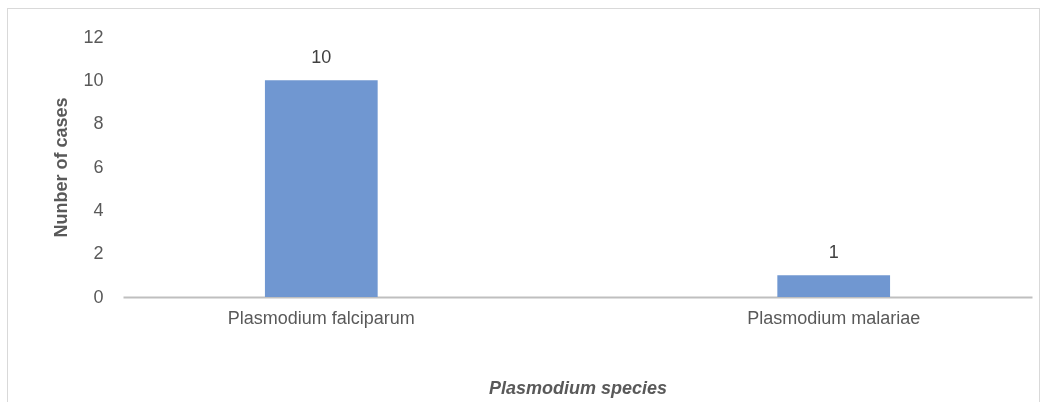 The width and height of the screenshot is (1051, 402). What do you see at coordinates (98, 296) in the screenshot?
I see `y-tick-label: 0` at bounding box center [98, 296].